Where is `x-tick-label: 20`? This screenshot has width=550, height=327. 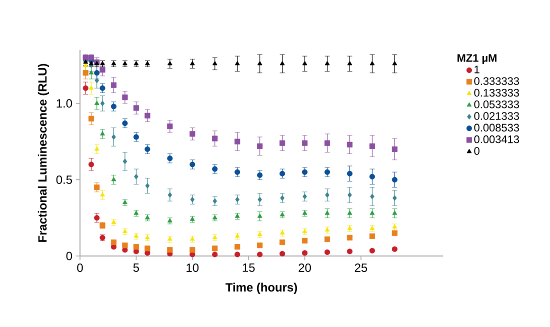
x-tick-label: 20 is located at coordinates (304, 268).